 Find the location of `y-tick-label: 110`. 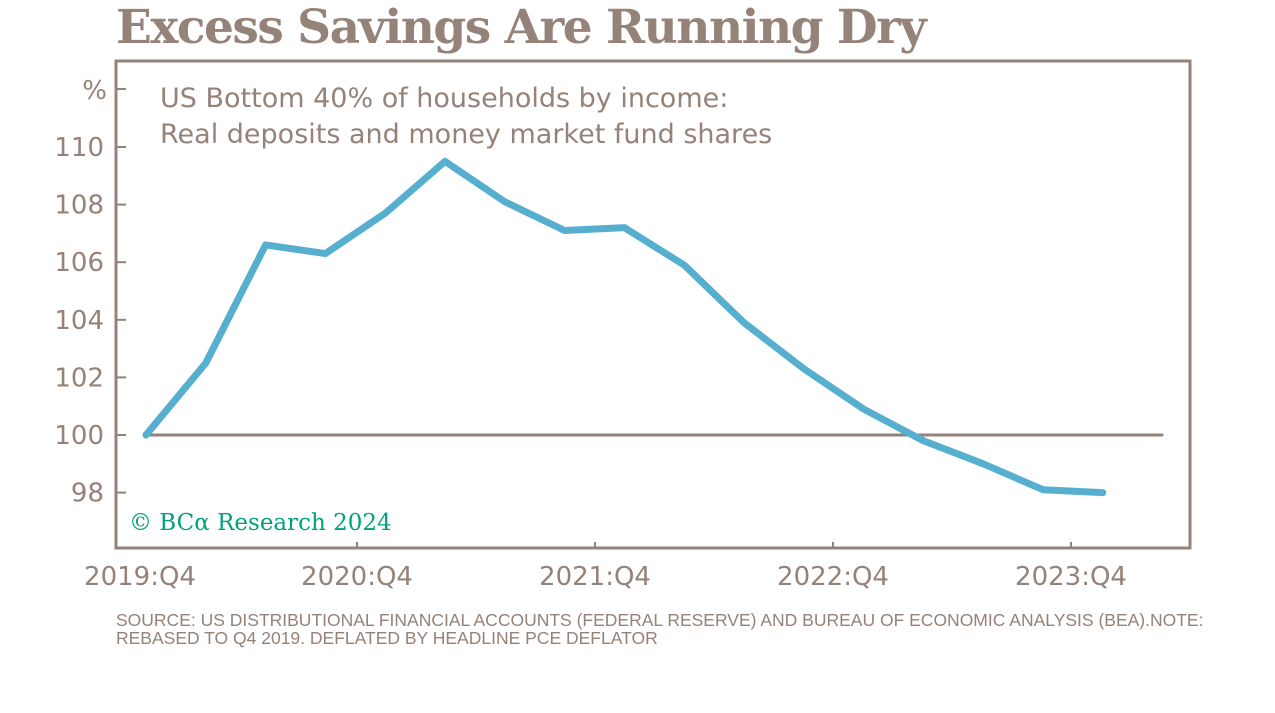

y-tick-label: 110 is located at coordinates (79, 148).